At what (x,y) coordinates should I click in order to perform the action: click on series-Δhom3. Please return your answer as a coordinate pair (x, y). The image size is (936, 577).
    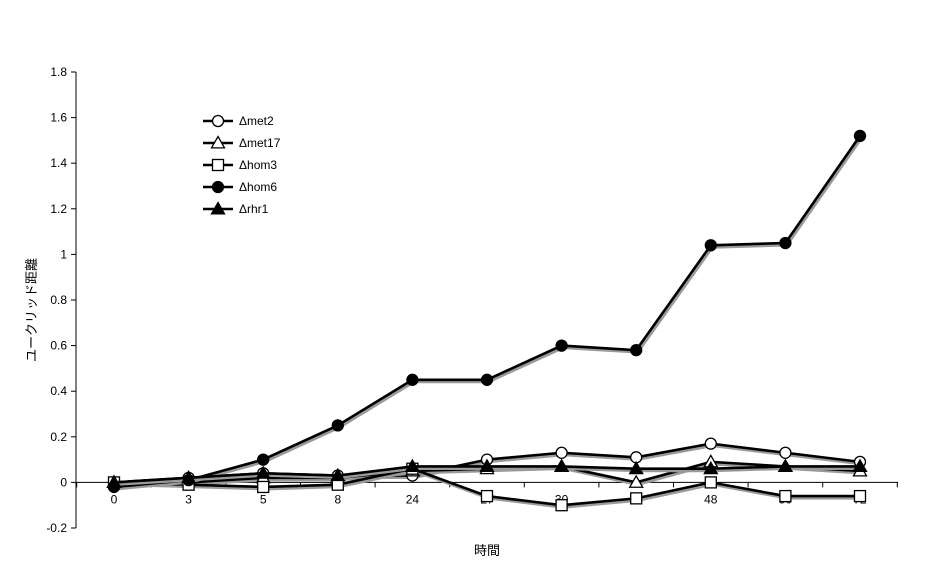
    Looking at the image, I should click on (487, 487).